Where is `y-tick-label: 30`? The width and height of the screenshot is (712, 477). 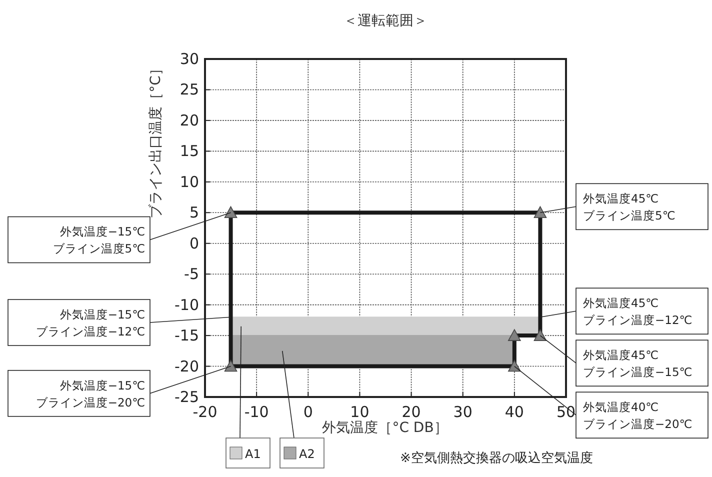
y-tick-label: 30 is located at coordinates (189, 59).